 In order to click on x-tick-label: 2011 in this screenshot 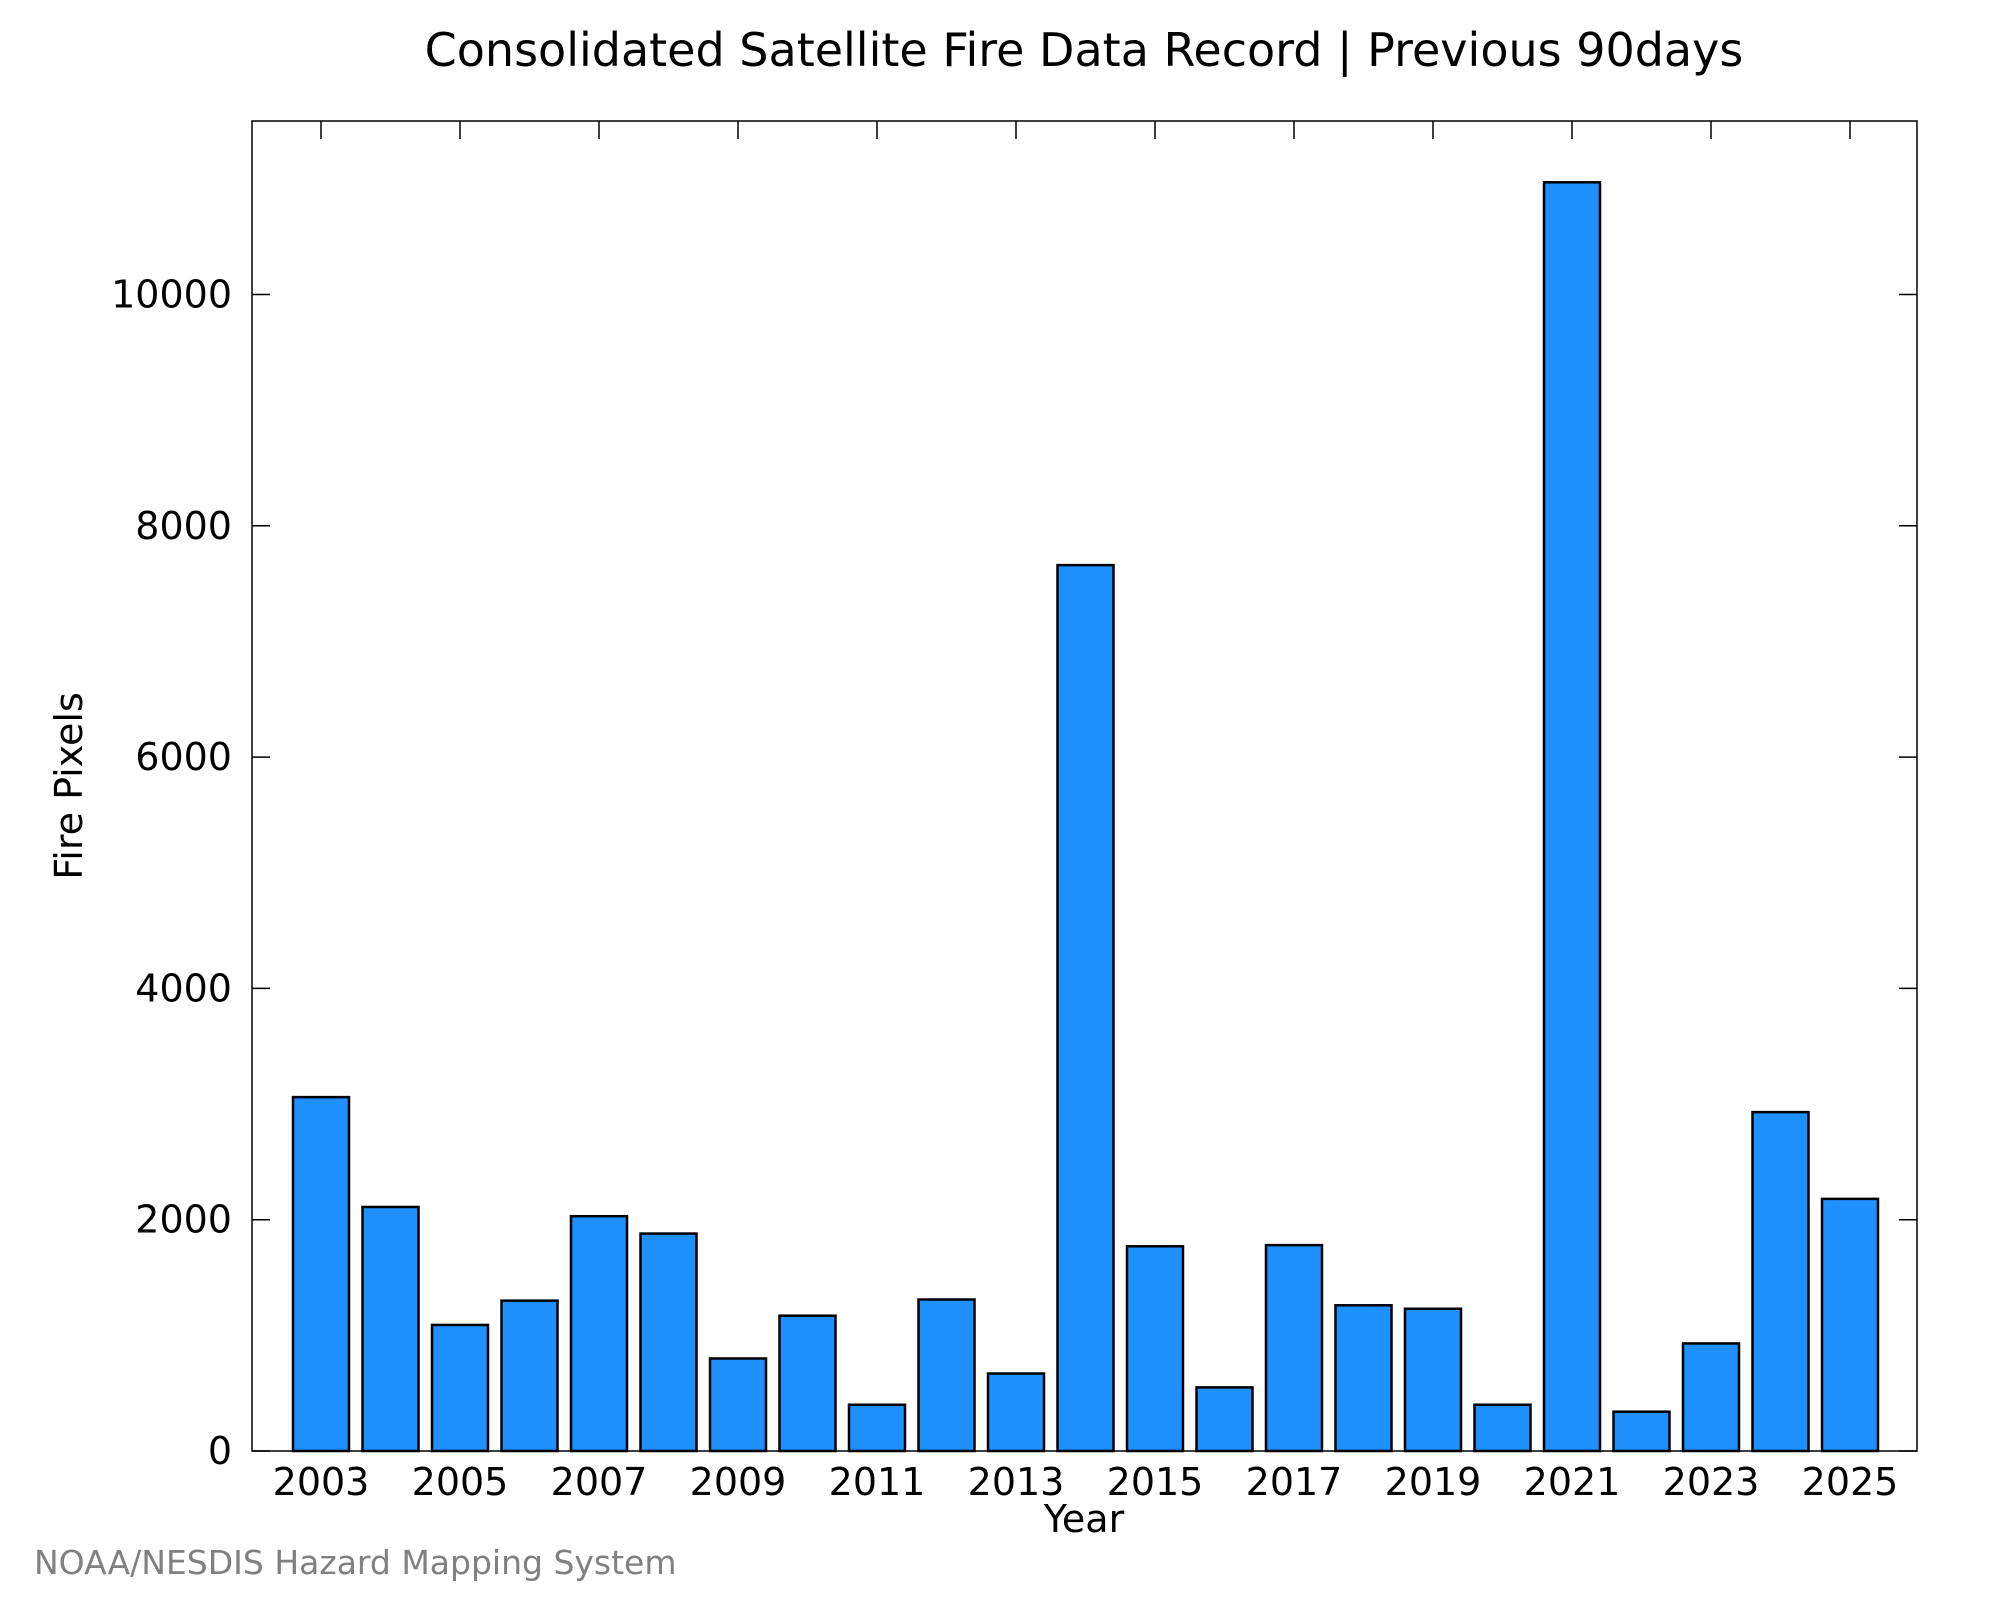, I will do `click(877, 1482)`.